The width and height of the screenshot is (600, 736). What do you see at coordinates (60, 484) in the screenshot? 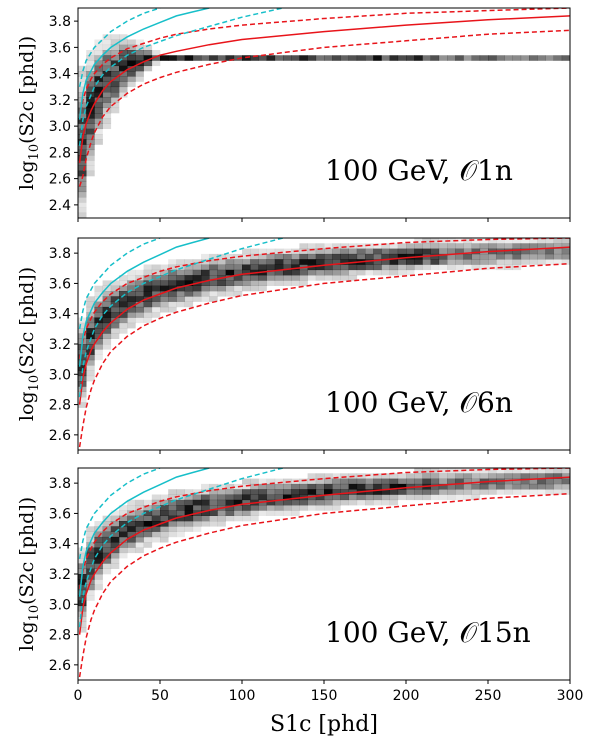
I see `y-tick-label: 3.8` at bounding box center [60, 484].